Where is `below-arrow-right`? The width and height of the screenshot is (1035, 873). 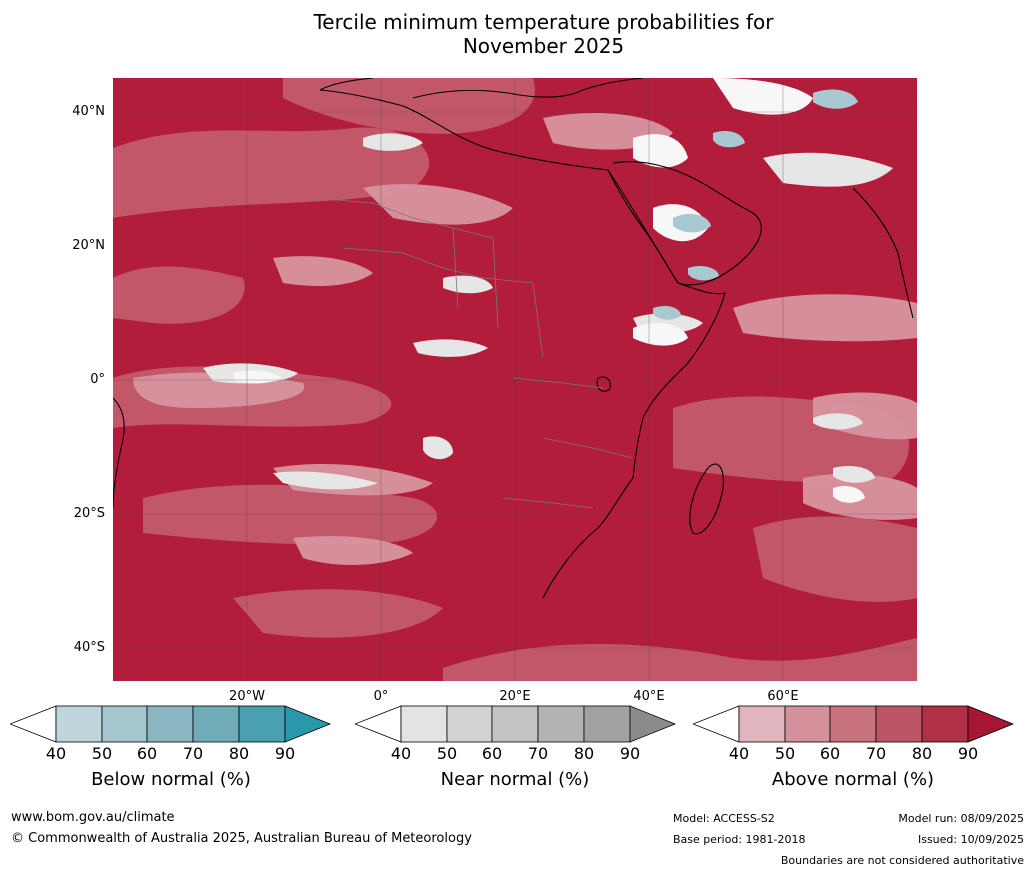 below-arrow-right is located at coordinates (308, 724).